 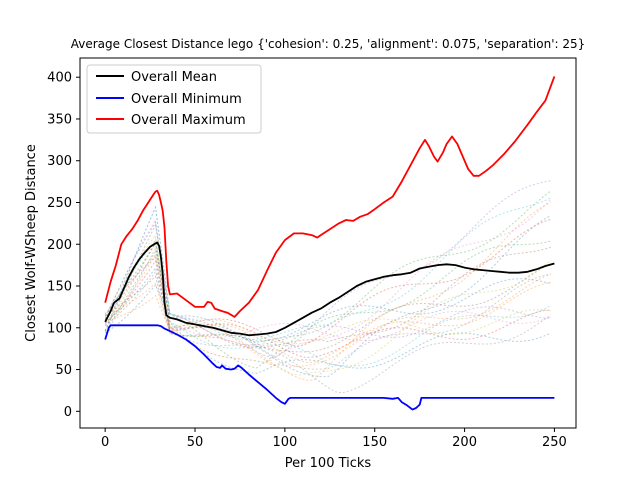 I want to click on y-axis: 0 50 100 150 200 250 300 350 400, so click(x=63, y=245).